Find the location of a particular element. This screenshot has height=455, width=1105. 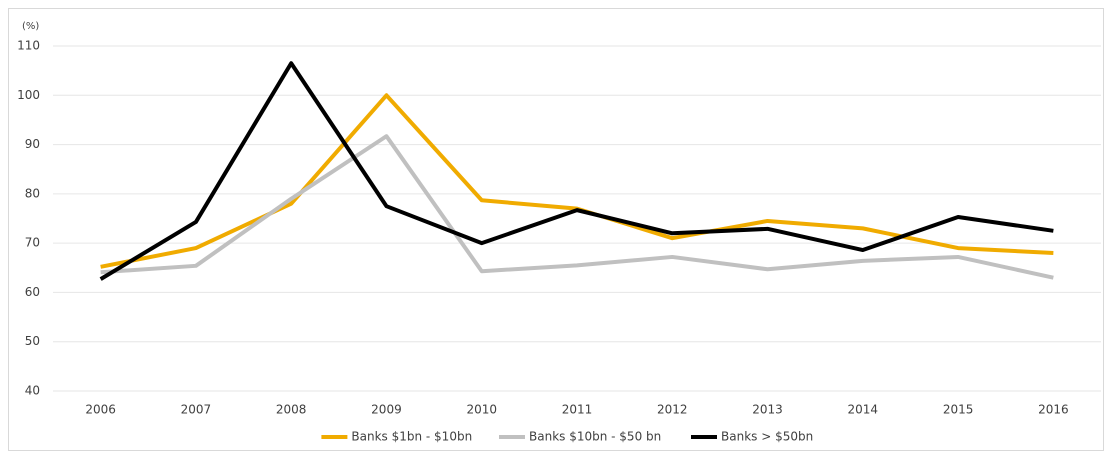

x-tick-label: 2016 is located at coordinates (1053, 410).